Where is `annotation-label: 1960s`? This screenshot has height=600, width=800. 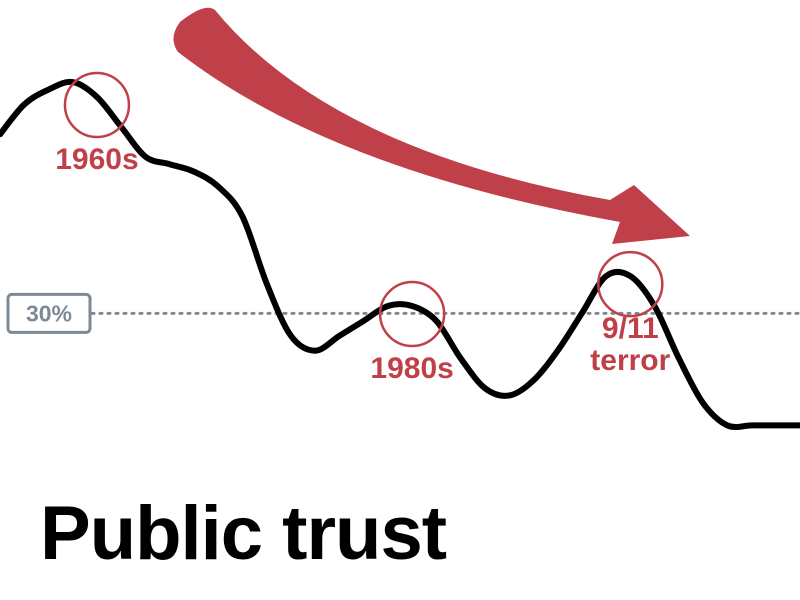 annotation-label: 1960s is located at coordinates (96, 159).